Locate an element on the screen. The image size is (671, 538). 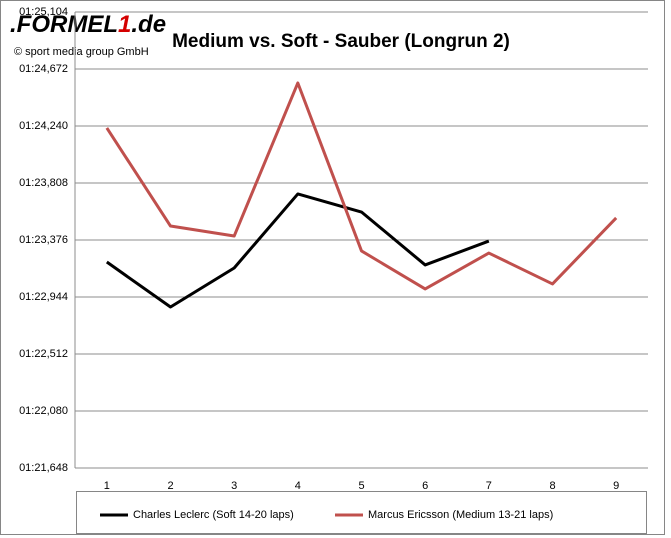
x-tick-label: 1 is located at coordinates (107, 486).